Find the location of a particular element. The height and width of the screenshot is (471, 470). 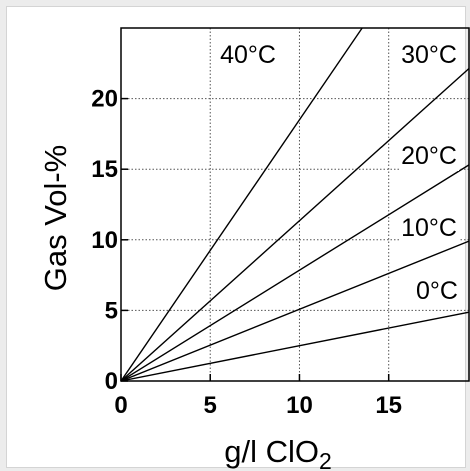

series-label: 10°C is located at coordinates (429, 228).